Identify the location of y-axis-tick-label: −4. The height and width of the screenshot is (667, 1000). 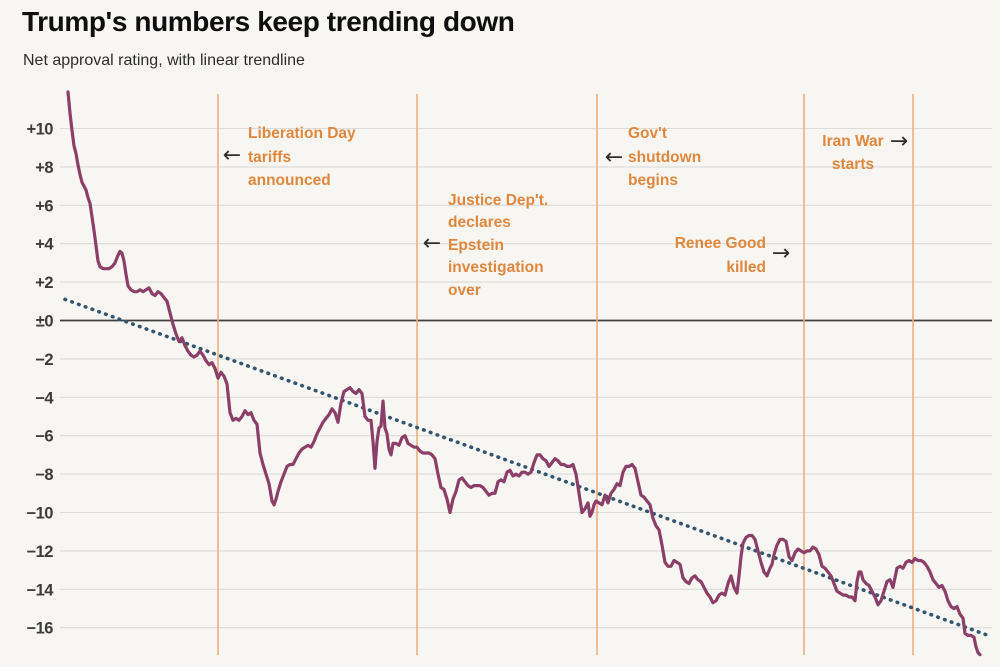
(44, 398).